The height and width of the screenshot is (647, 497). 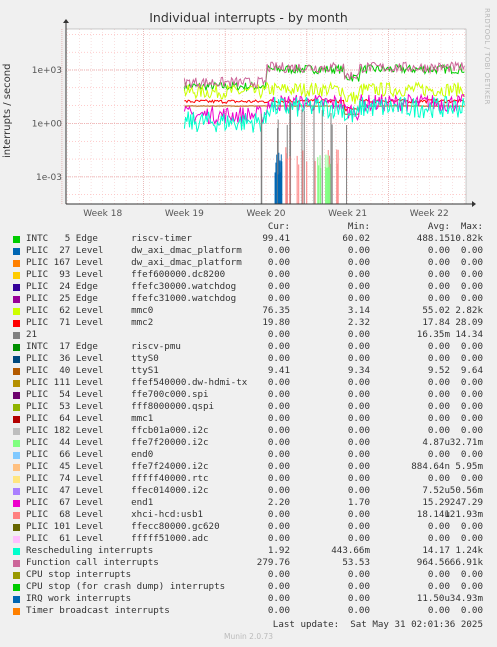 What do you see at coordinates (248, 371) in the screenshot?
I see `legend-row: PLIC 40 Level ttyS1 9.41 9.34 9.52 9.64` at bounding box center [248, 371].